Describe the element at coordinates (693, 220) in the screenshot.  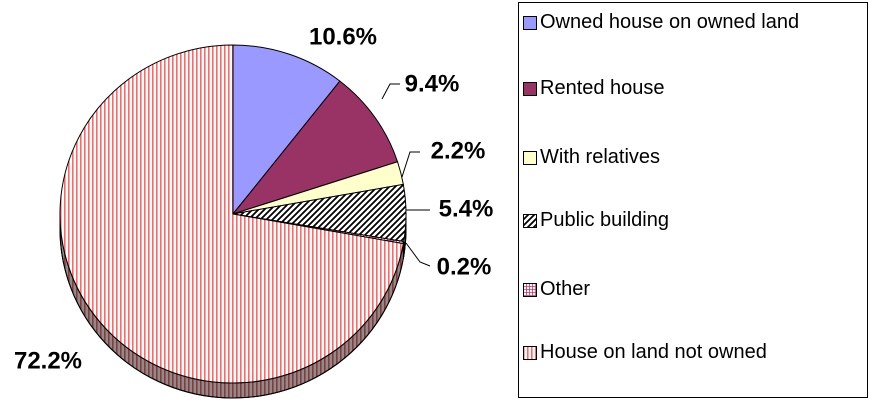
I see `legend-item: Public building` at that location.